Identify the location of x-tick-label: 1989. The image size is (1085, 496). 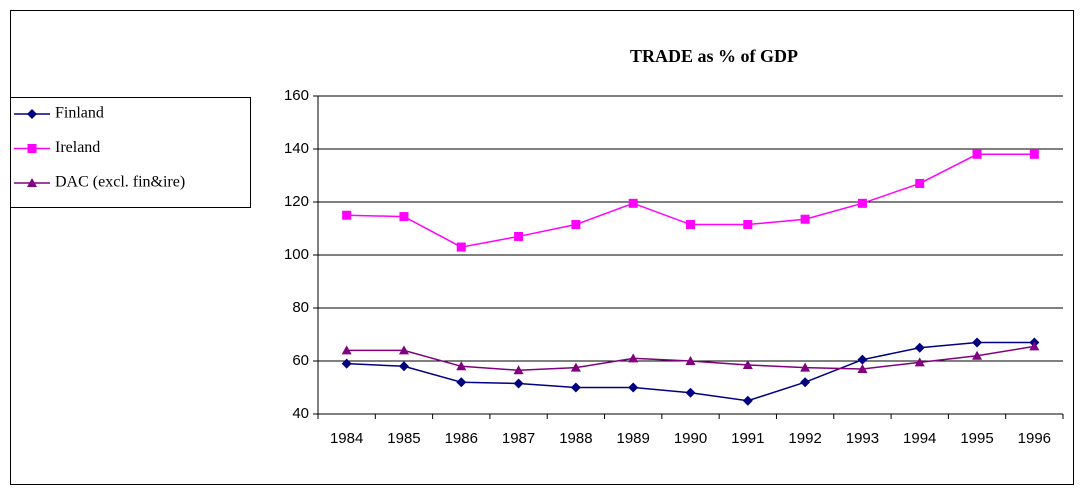
(633, 438).